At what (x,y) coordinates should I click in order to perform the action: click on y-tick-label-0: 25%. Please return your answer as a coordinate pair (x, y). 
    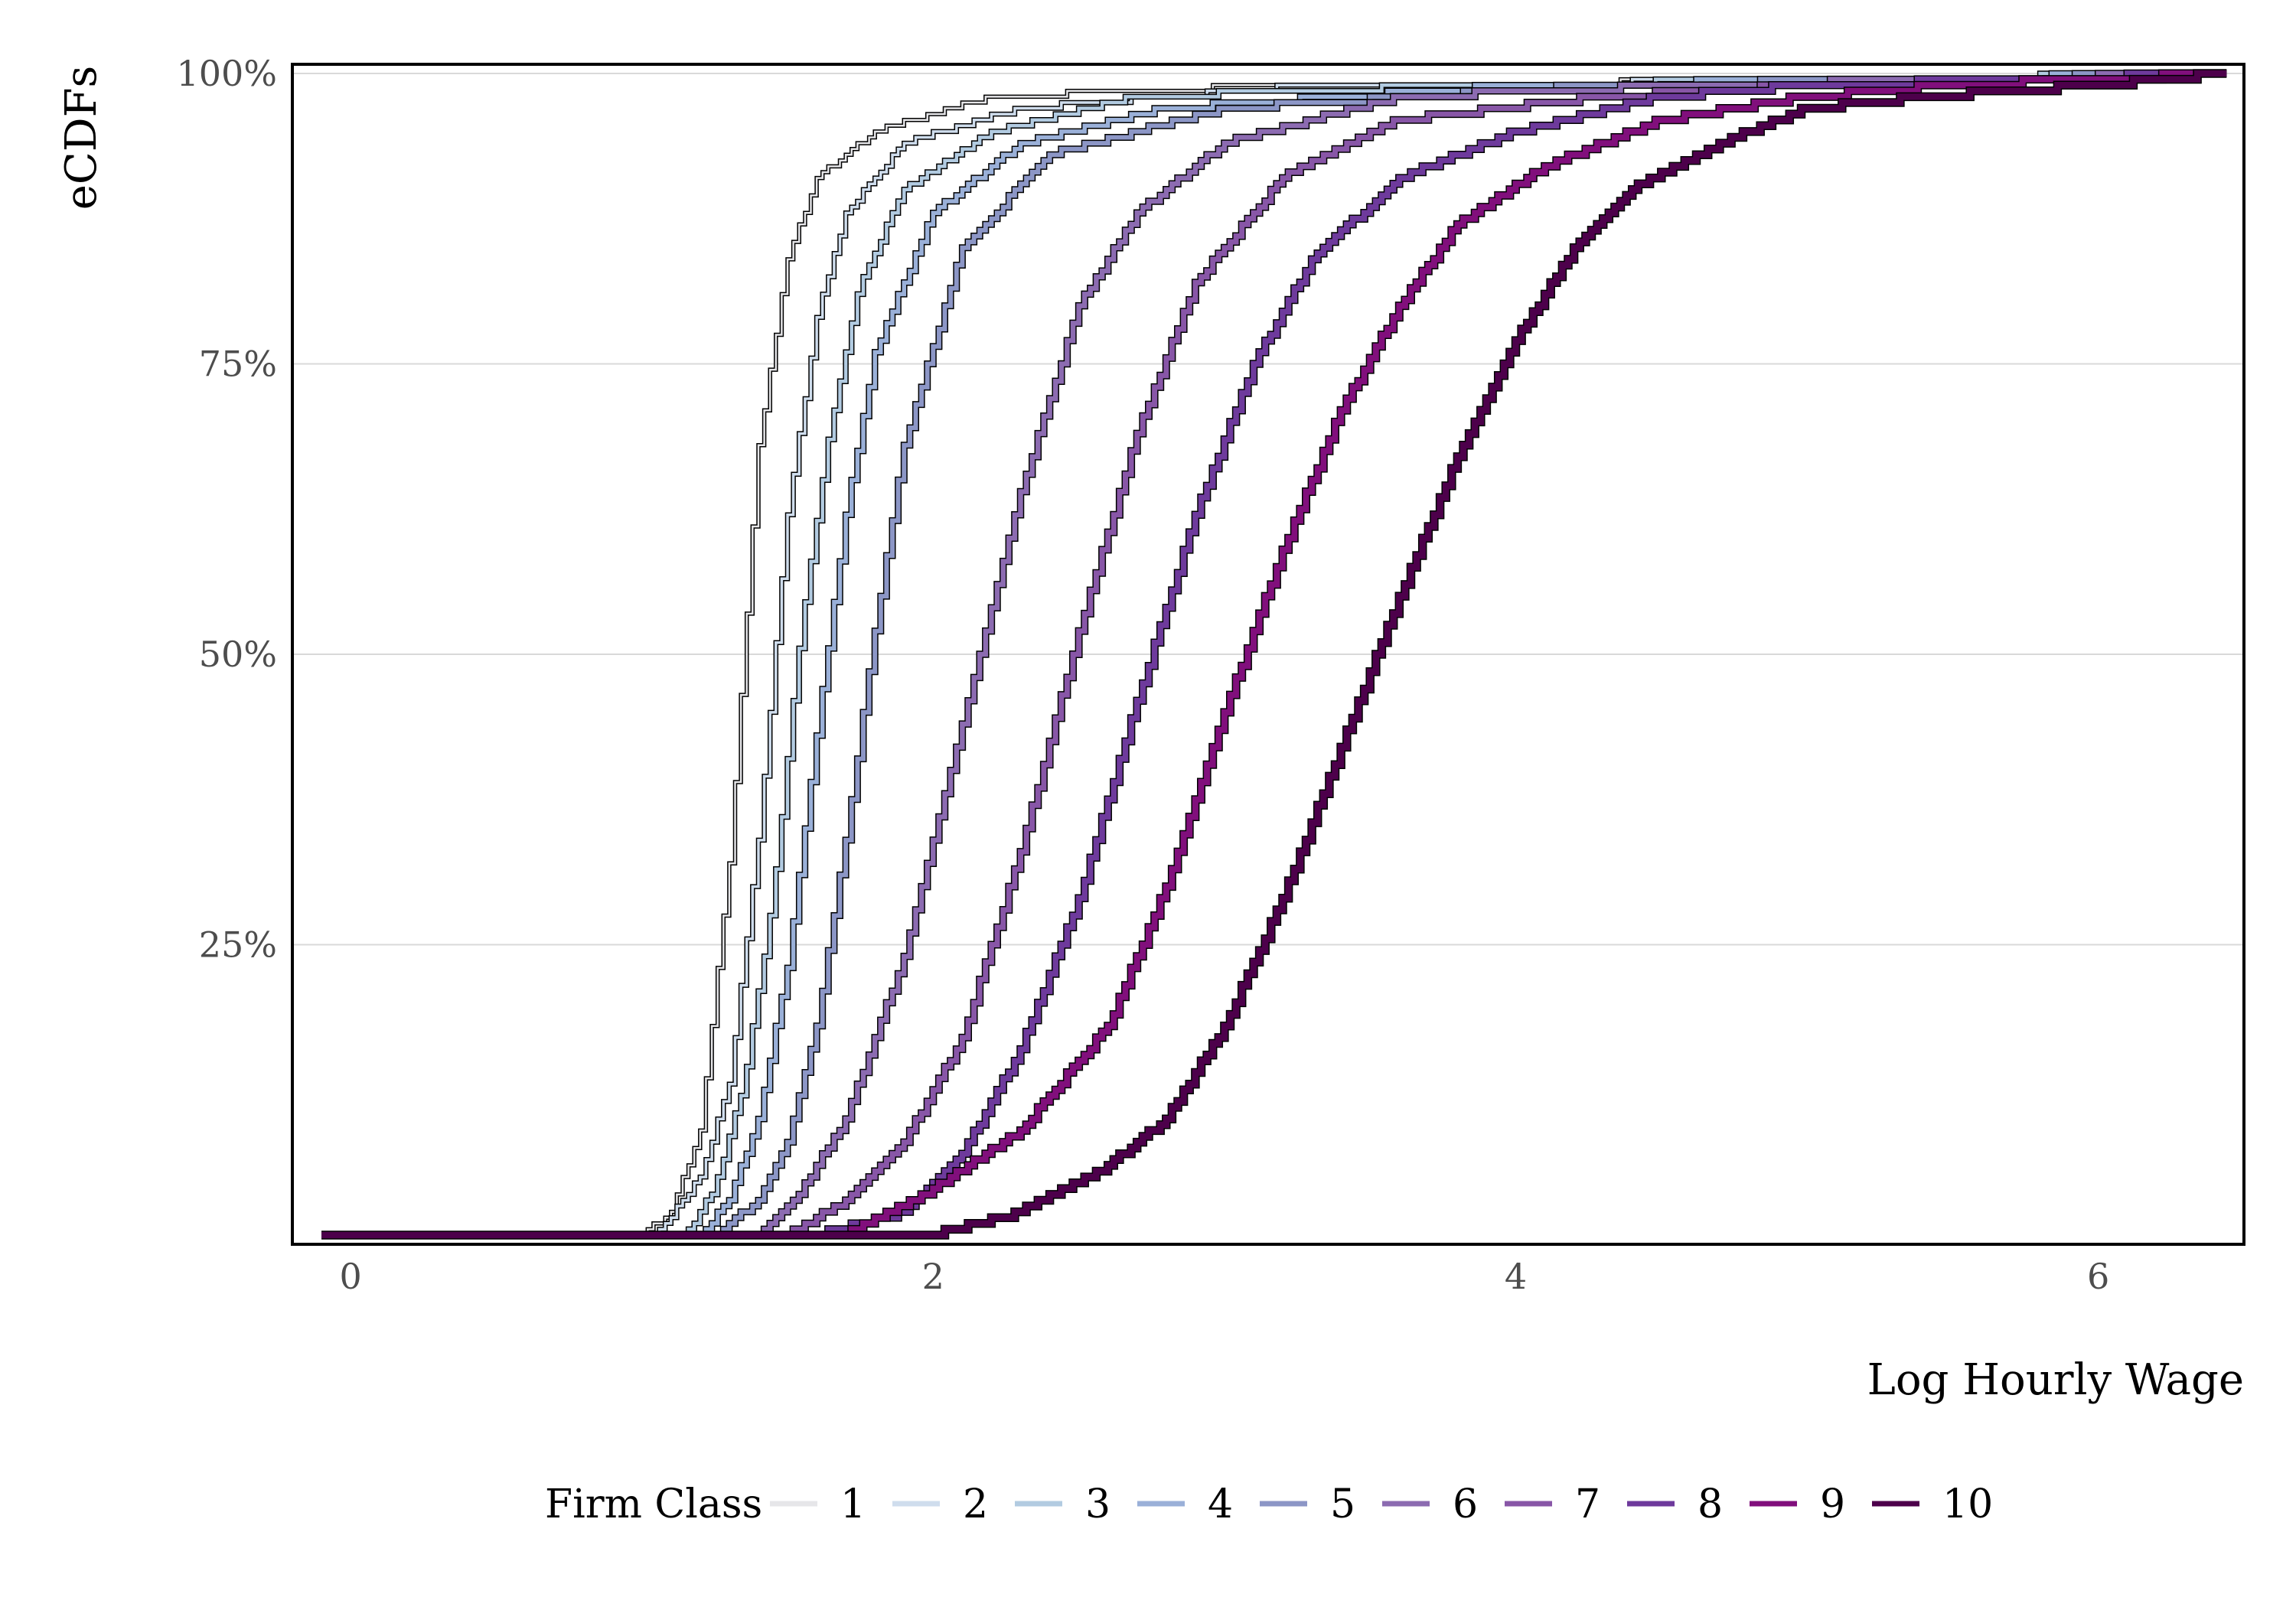
    Looking at the image, I should click on (238, 945).